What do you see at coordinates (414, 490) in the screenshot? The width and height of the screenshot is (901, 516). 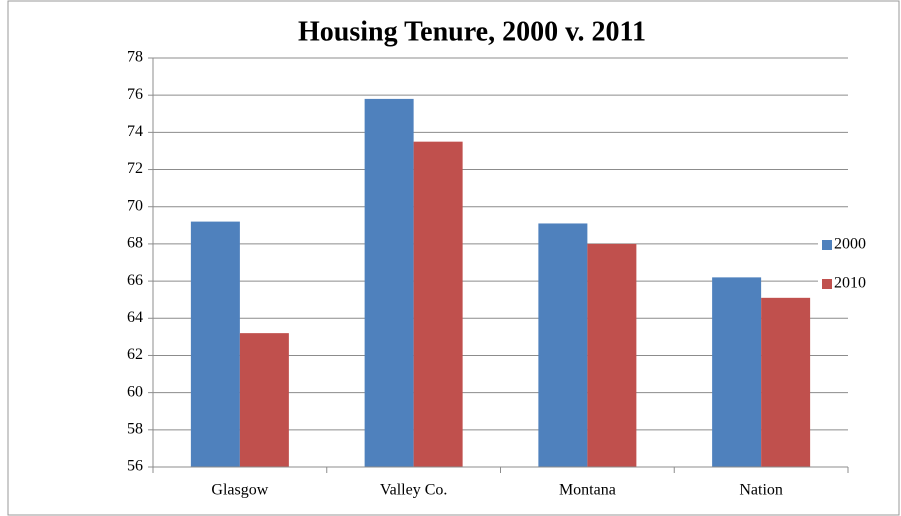 I see `x-tick-label: Valley Co.` at bounding box center [414, 490].